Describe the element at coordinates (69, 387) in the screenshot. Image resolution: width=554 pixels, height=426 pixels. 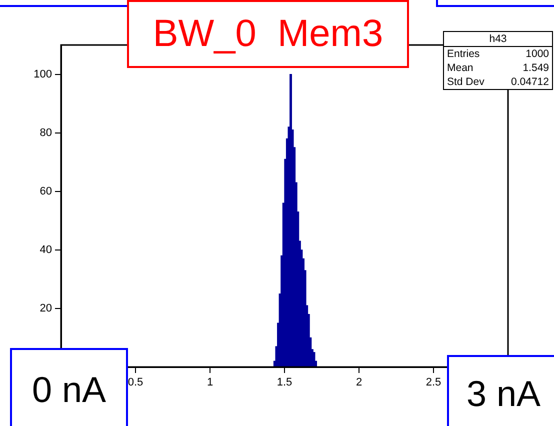
I see `text: 0 nA` at that location.